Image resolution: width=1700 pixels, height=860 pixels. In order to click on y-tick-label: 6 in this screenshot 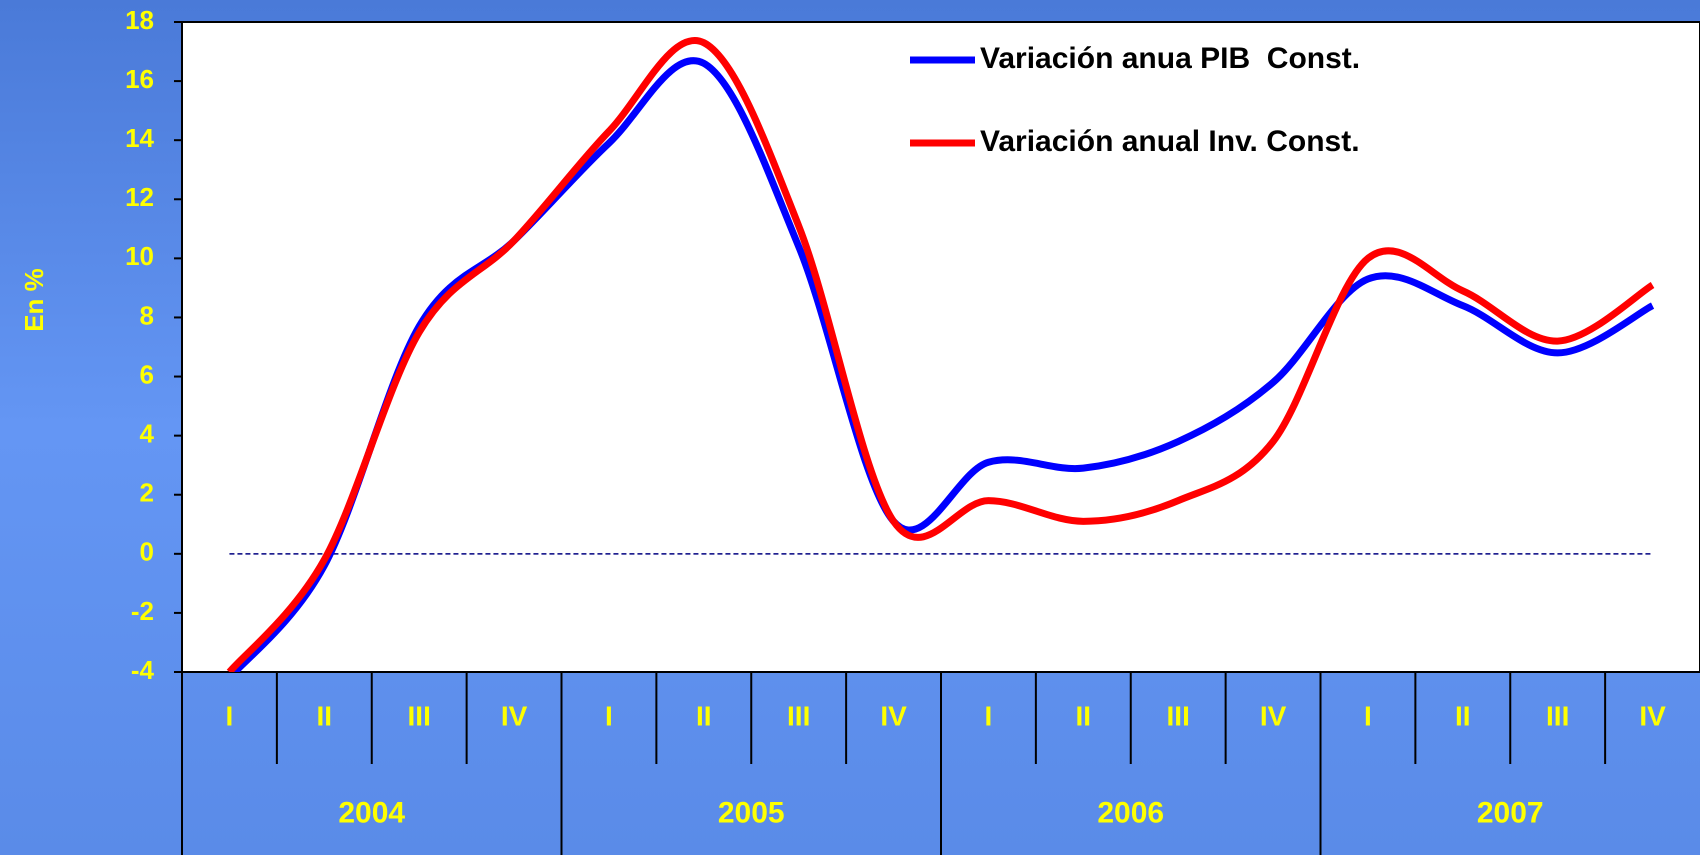, I will do `click(147, 374)`.